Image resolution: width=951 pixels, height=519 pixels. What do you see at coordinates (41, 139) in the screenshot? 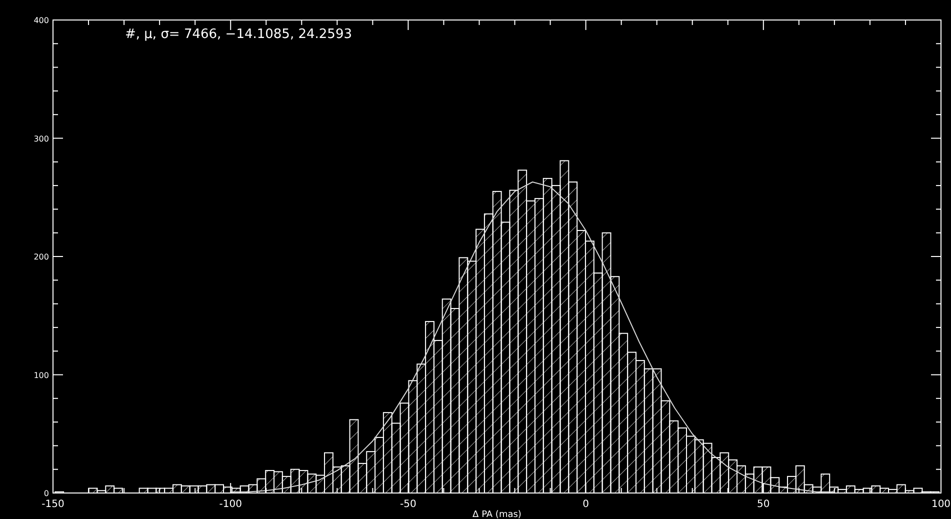
I see `y-tick-label: 300` at bounding box center [41, 139].